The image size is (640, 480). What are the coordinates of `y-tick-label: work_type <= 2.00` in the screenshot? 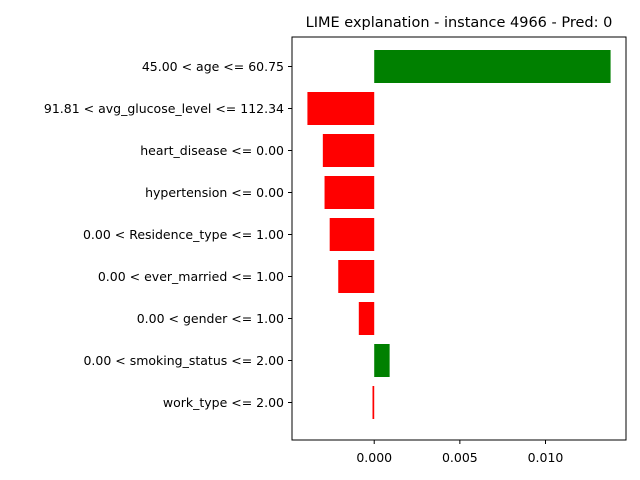 It's located at (223, 402).